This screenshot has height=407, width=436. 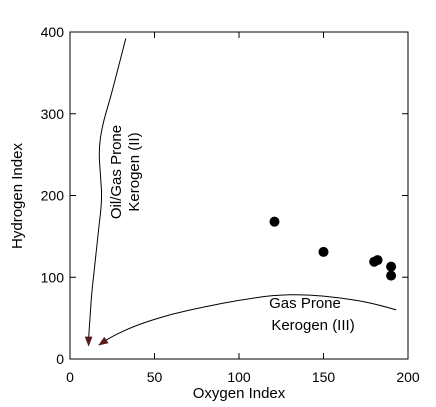 I want to click on annotation-kerogen-ii: Oil/Gas Prone Kerogen (II), so click(x=125, y=172).